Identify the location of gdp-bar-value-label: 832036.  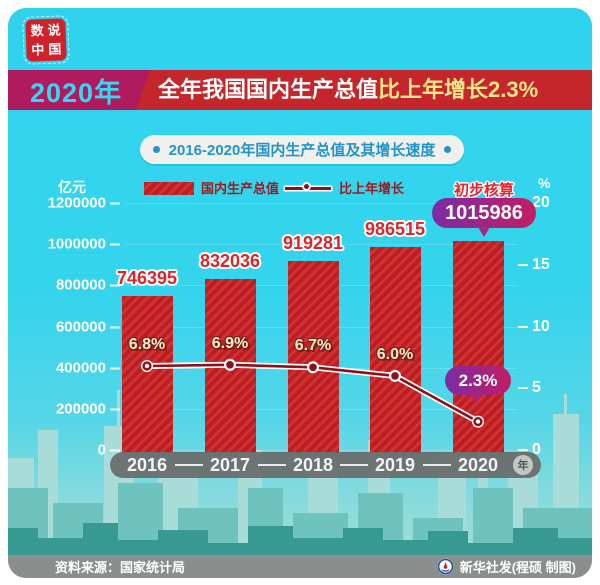
(230, 260).